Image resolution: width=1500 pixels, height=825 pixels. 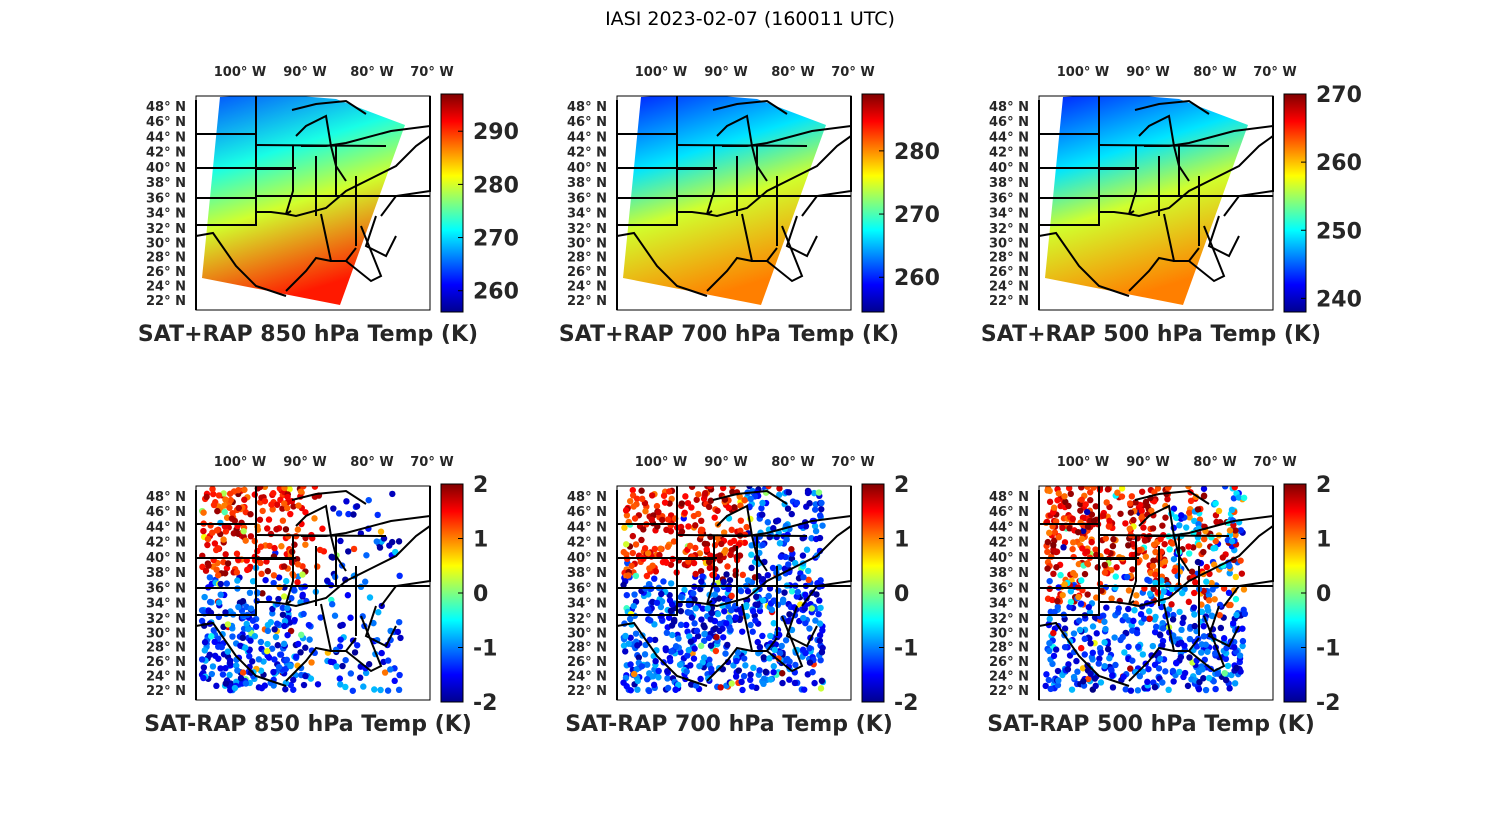 I want to click on lat-tick-label: 46° N, so click(x=587, y=512).